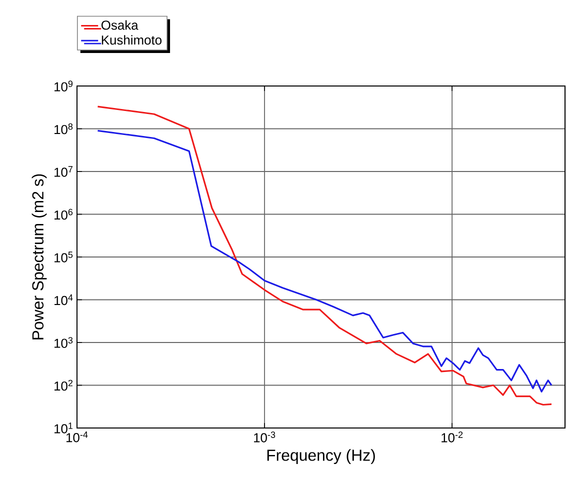 This screenshot has height=490, width=566. What do you see at coordinates (63, 128) in the screenshot?
I see `y-tick-label: 10$^{8}$` at bounding box center [63, 128].